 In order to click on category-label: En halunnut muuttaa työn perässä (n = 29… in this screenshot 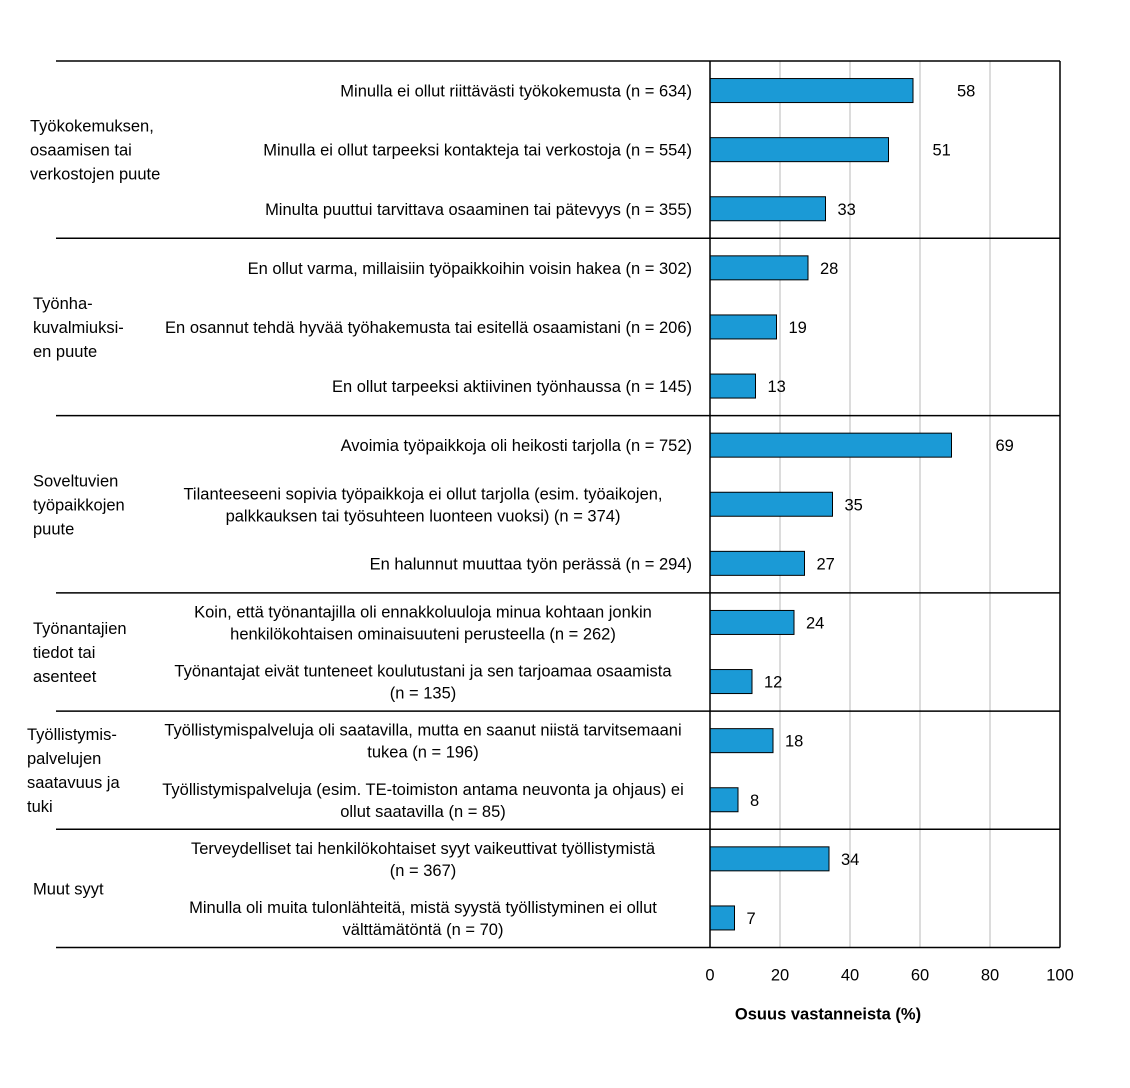, I will do `click(531, 564)`.